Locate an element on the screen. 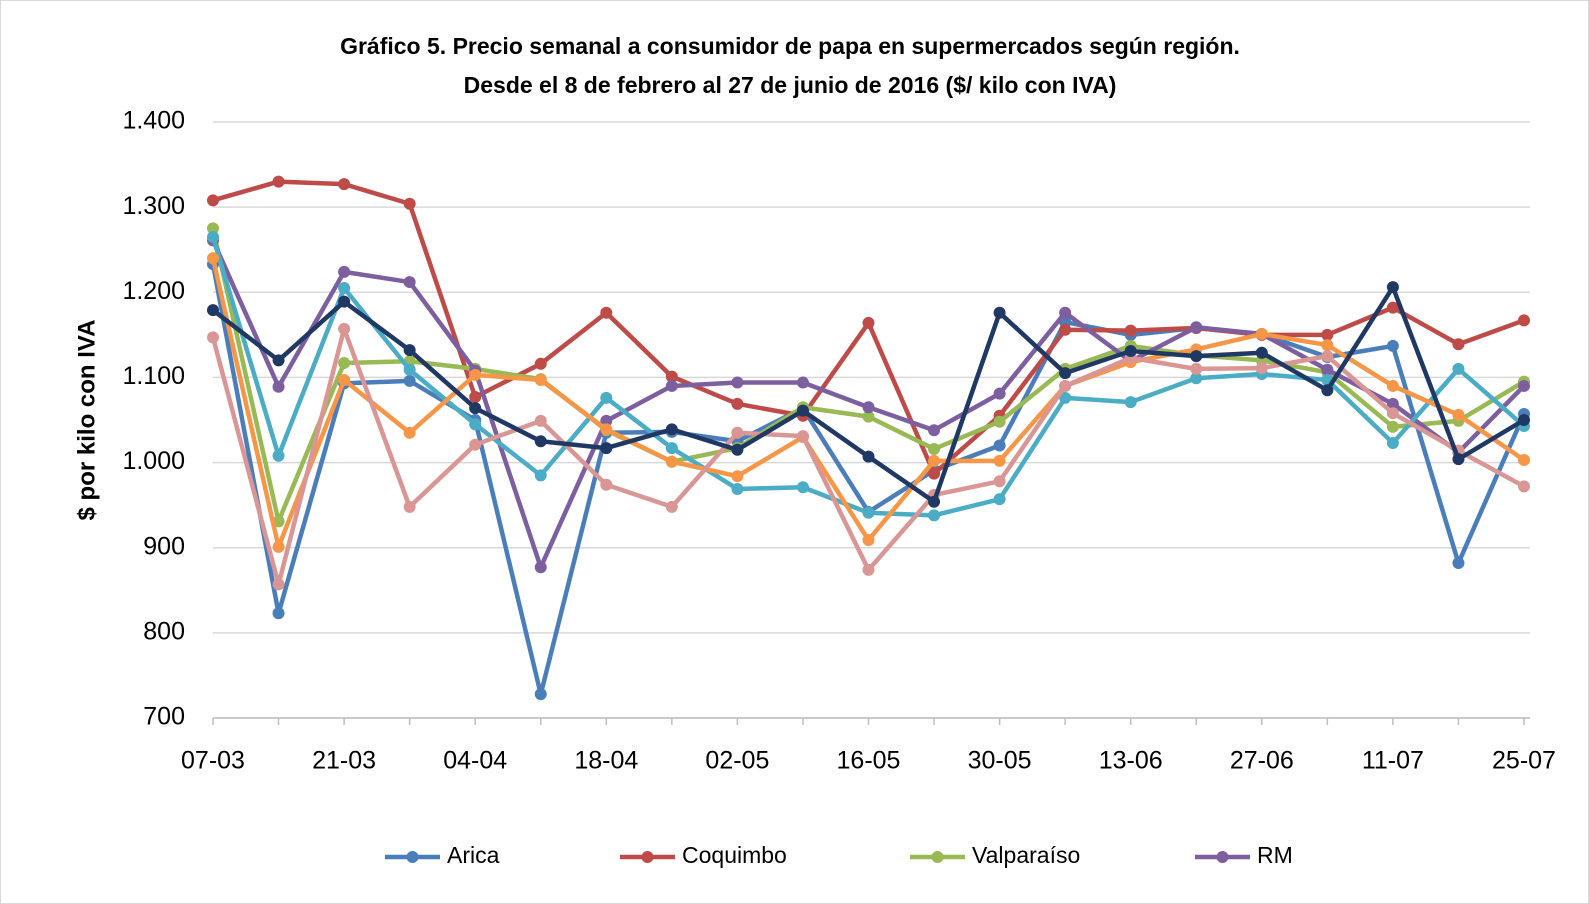 The width and height of the screenshot is (1589, 904). y-tick-label: 1.400 is located at coordinates (153, 121).